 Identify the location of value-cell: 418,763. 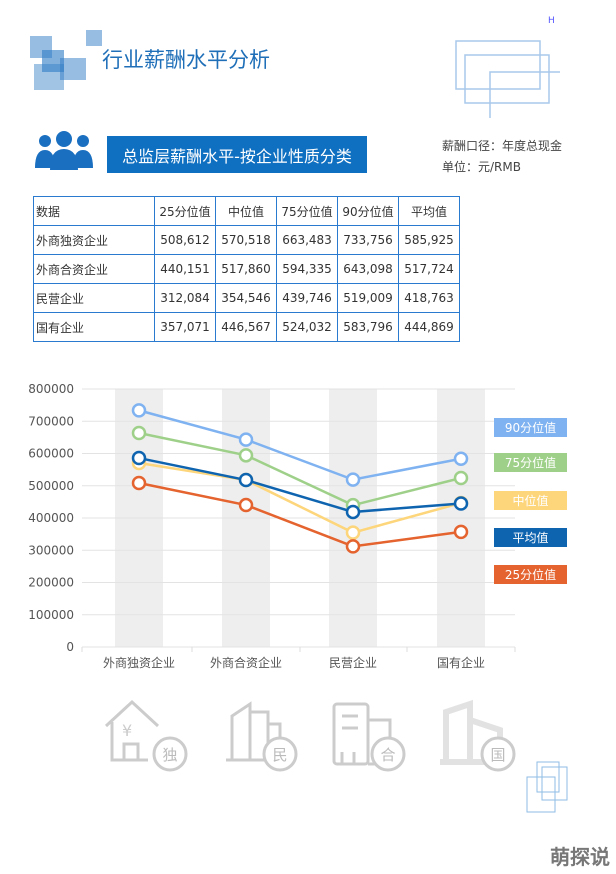
(429, 298).